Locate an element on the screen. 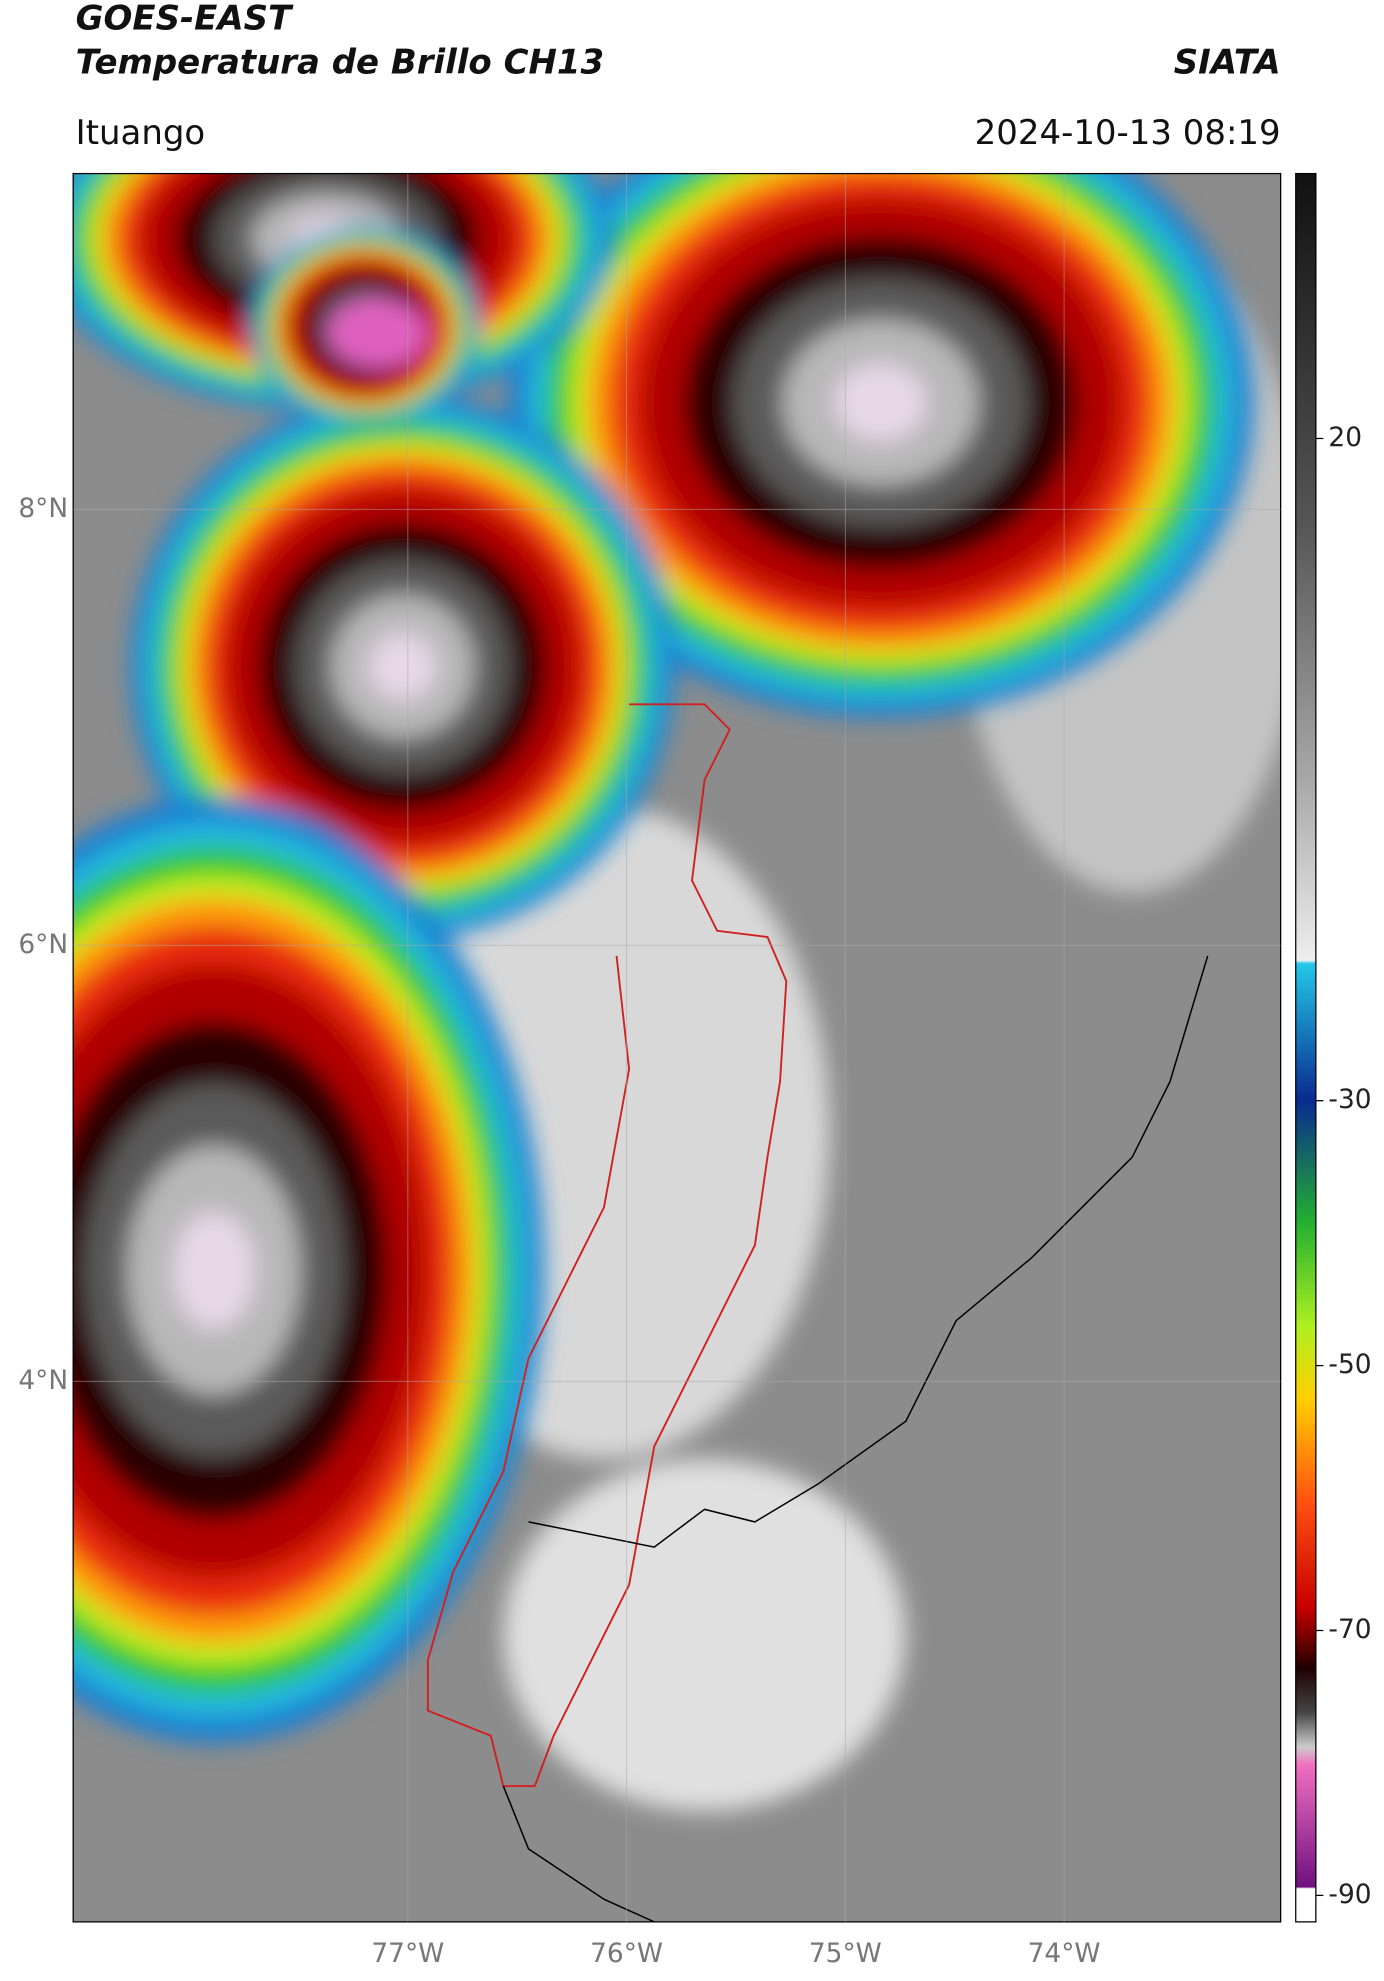 Image resolution: width=1384 pixels, height=1981 pixels. brand: SIATA is located at coordinates (1227, 63).